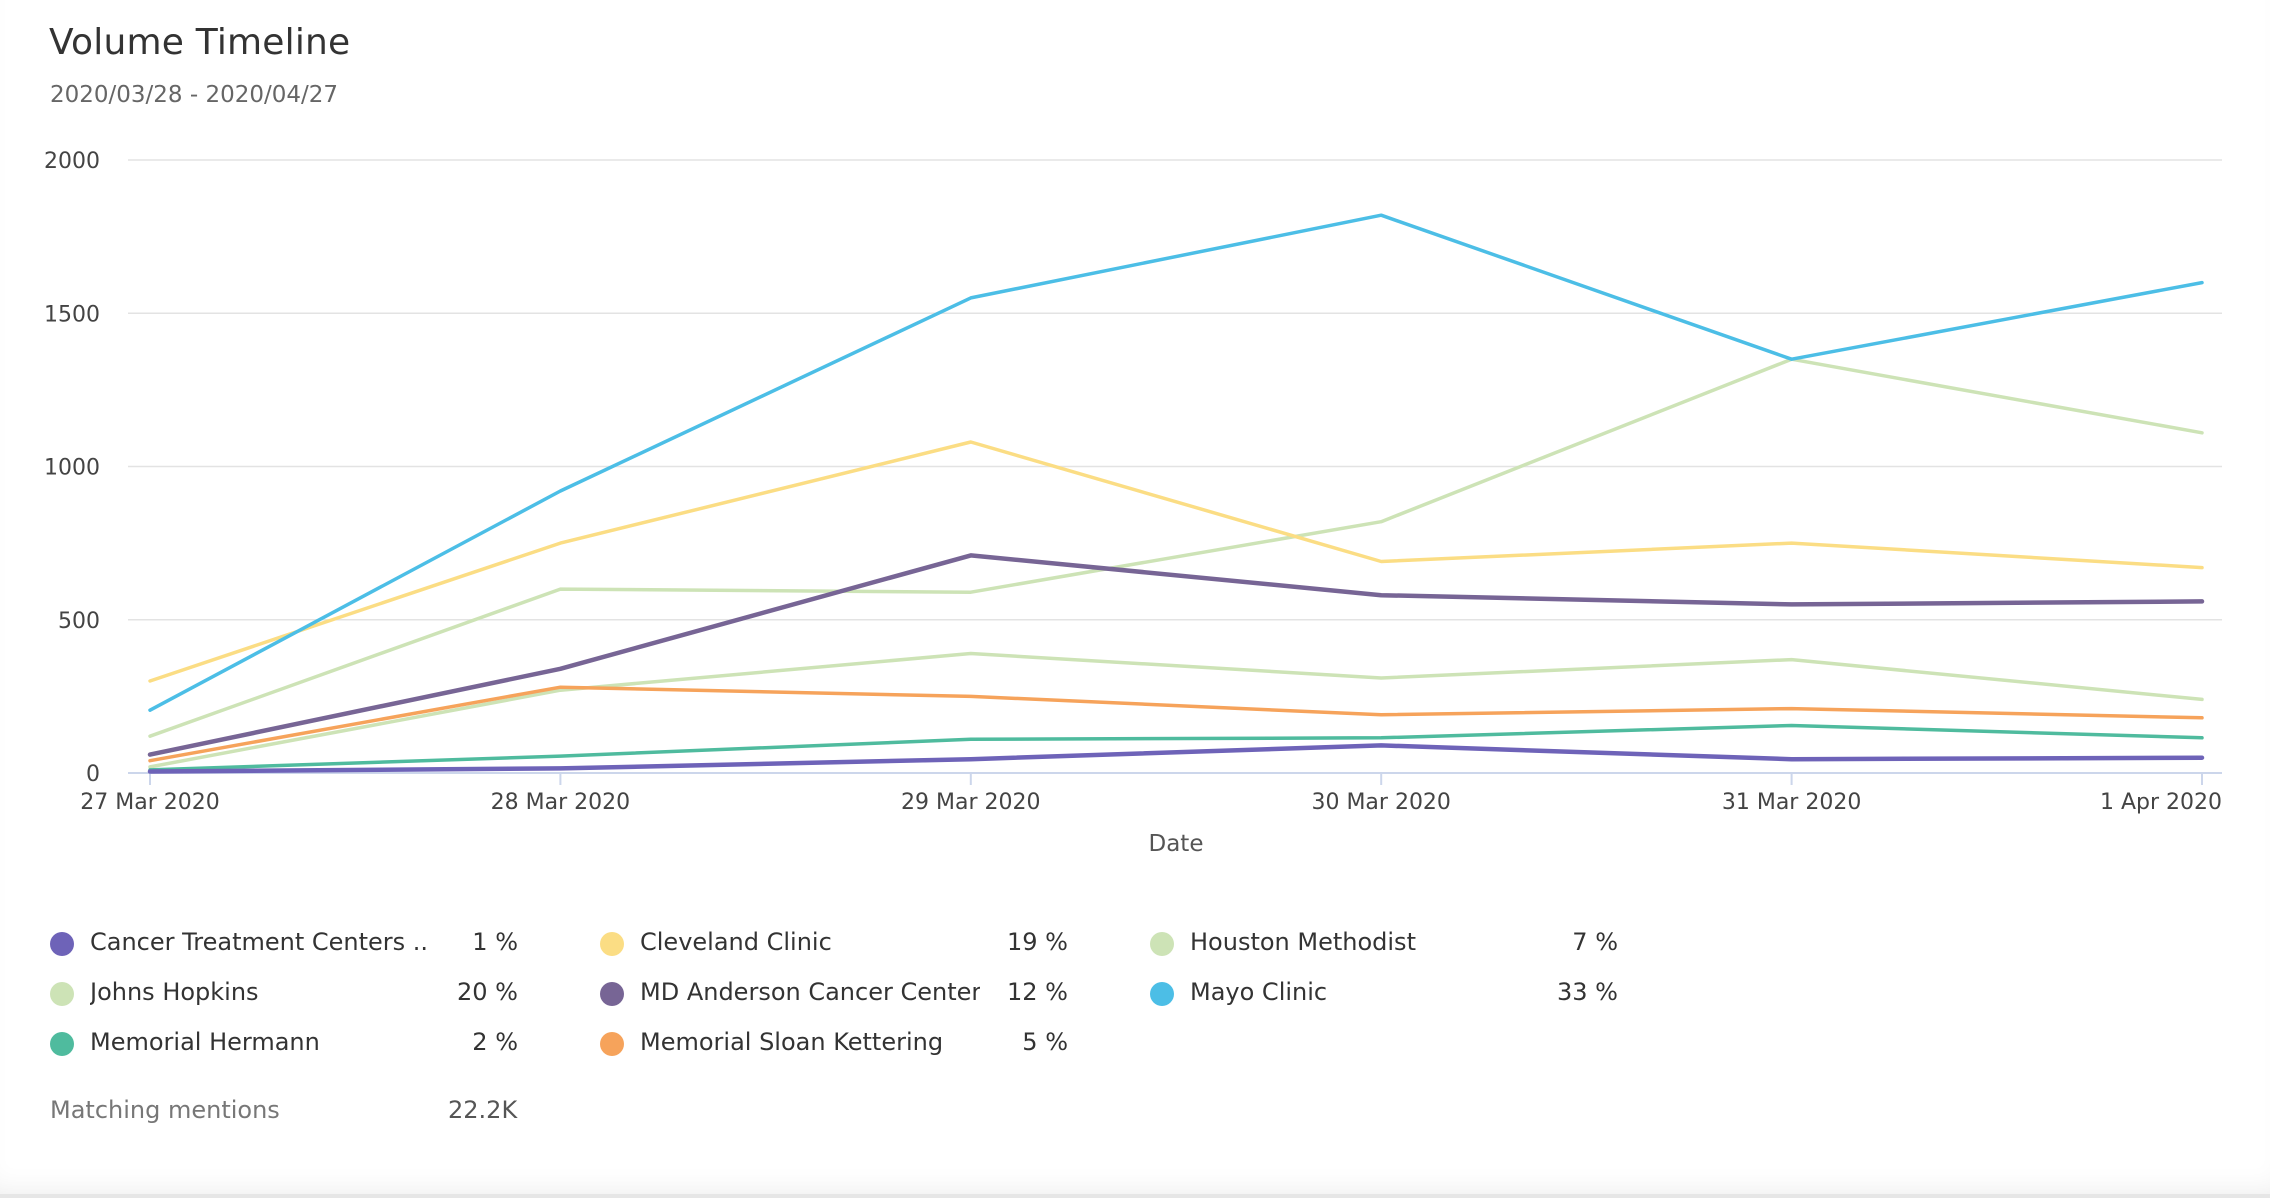  I want to click on legend-share: 19 %, so click(1037, 942).